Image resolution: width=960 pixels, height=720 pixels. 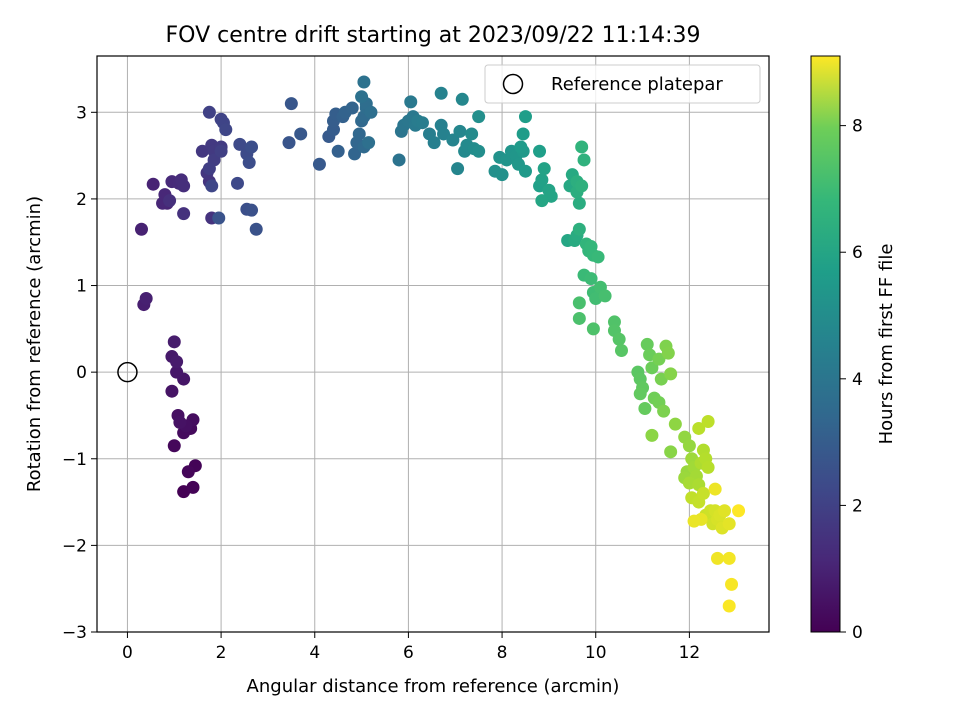 I want to click on colorbar-ticks: 0 2 4 6 8, so click(x=851, y=380).